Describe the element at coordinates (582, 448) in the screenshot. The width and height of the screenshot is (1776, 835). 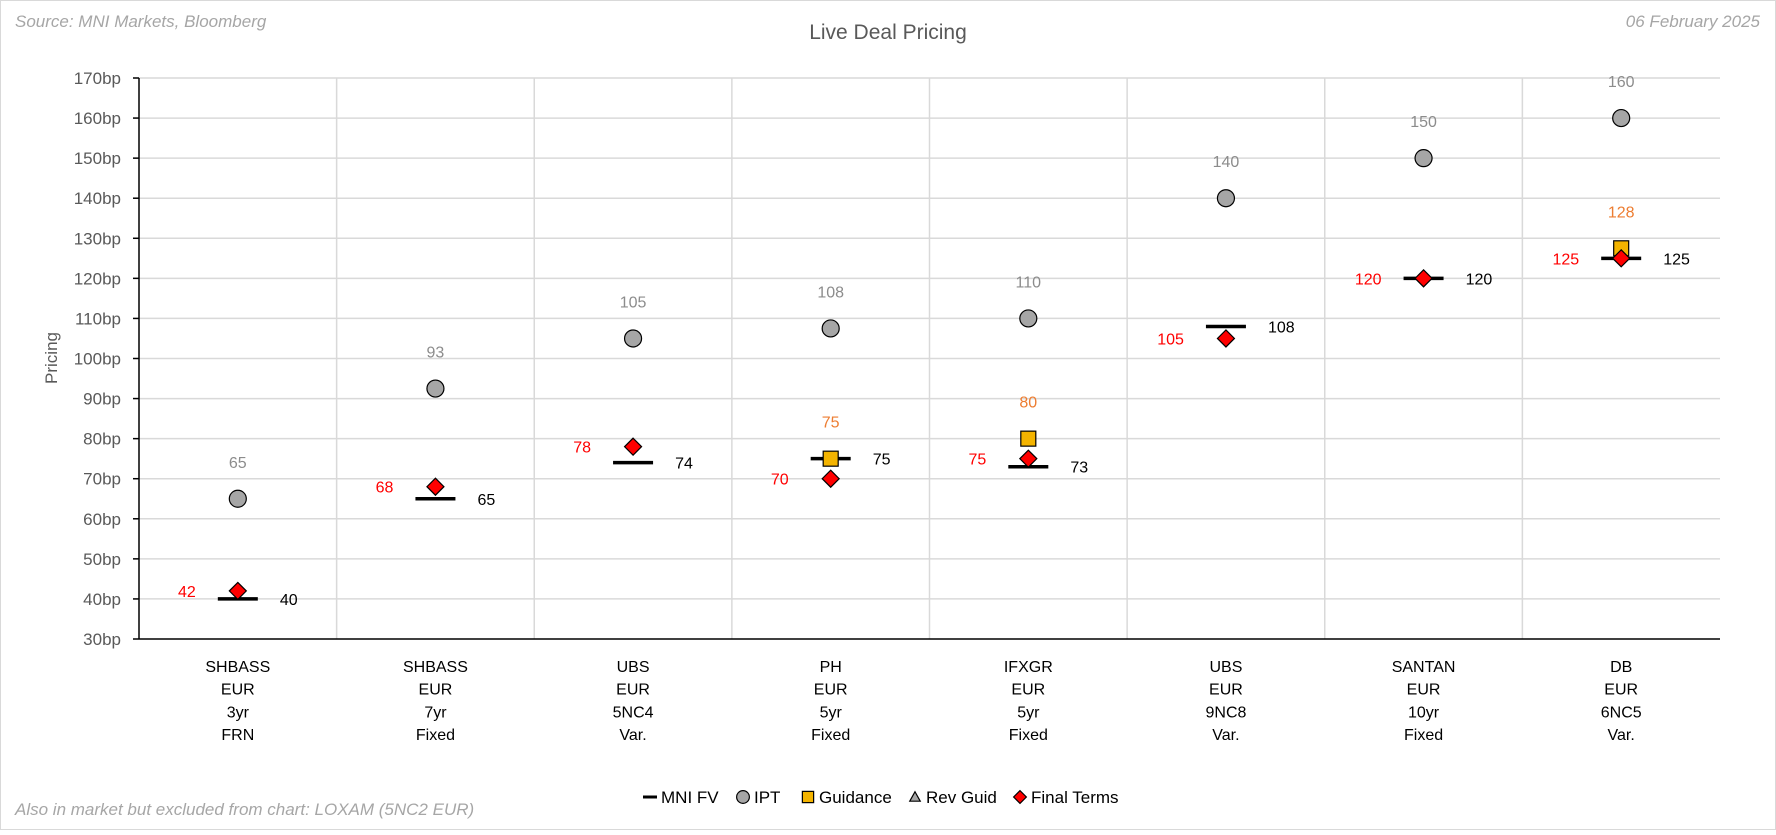
I see `final-terms-data-label: 78` at that location.